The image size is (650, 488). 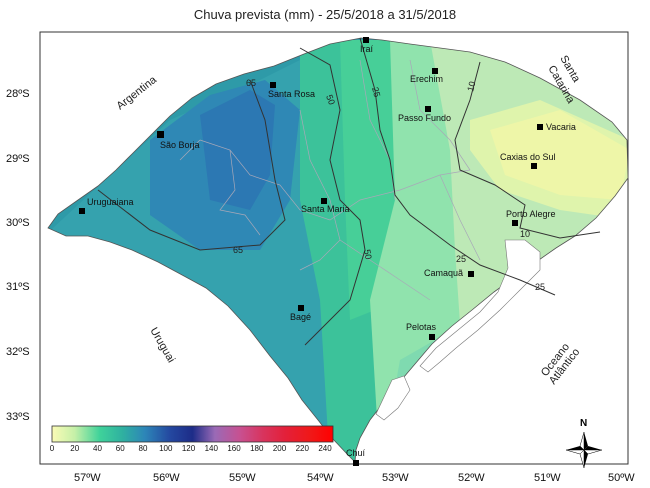 What do you see at coordinates (291, 94) in the screenshot?
I see `city-label: Santa Rosa` at bounding box center [291, 94].